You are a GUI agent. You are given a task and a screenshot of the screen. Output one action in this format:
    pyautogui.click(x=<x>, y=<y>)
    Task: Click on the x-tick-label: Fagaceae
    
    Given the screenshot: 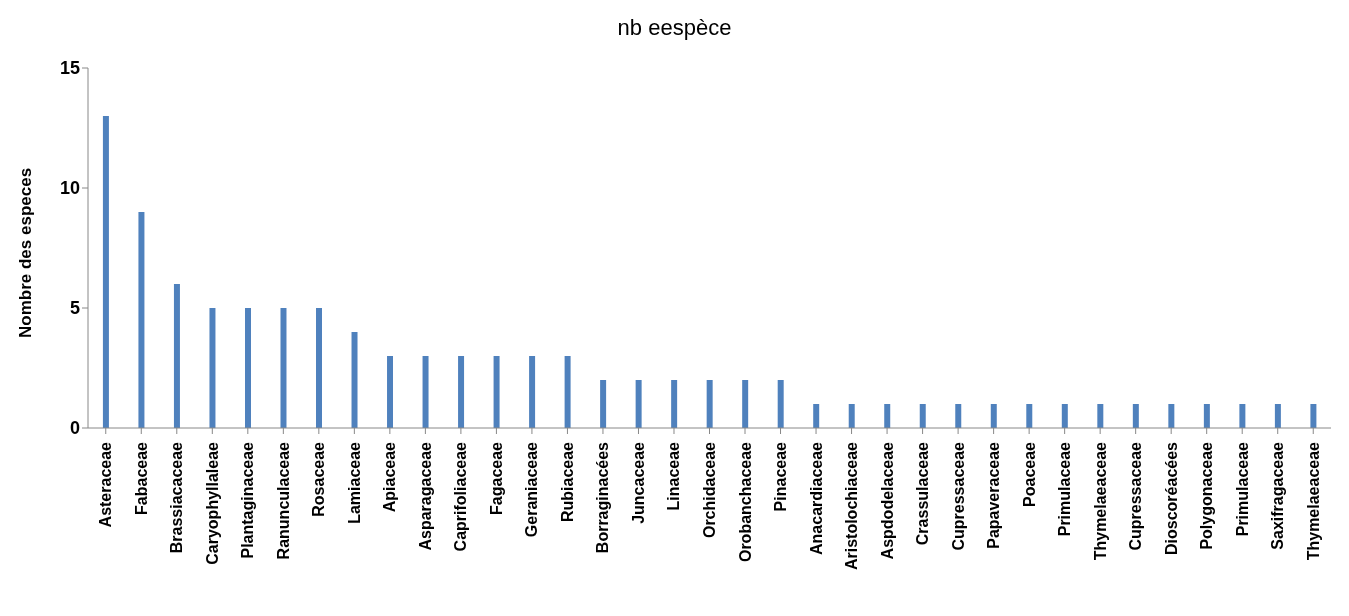 What is the action you would take?
    pyautogui.click(x=496, y=478)
    